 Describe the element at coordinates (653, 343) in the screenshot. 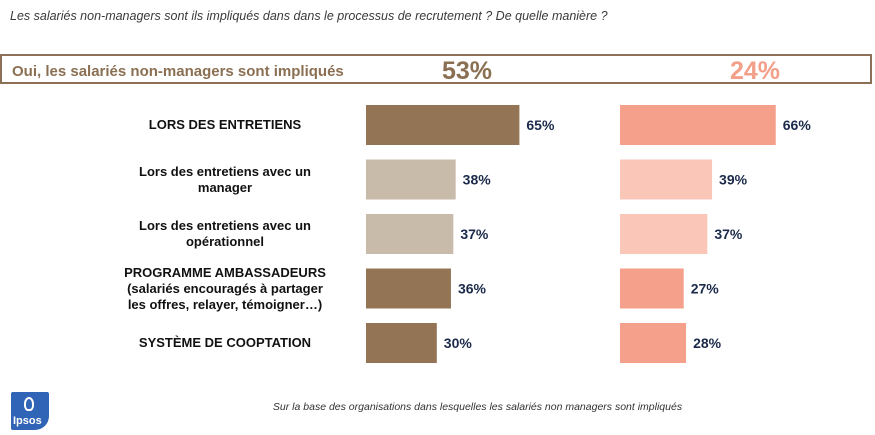

I see `bar-series2-row5` at that location.